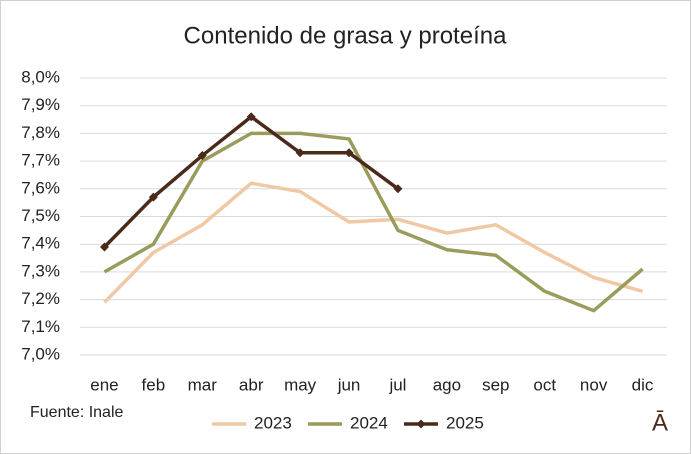 Image resolution: width=691 pixels, height=454 pixels. What do you see at coordinates (544, 384) in the screenshot?
I see `x-tick-label: oct` at bounding box center [544, 384].